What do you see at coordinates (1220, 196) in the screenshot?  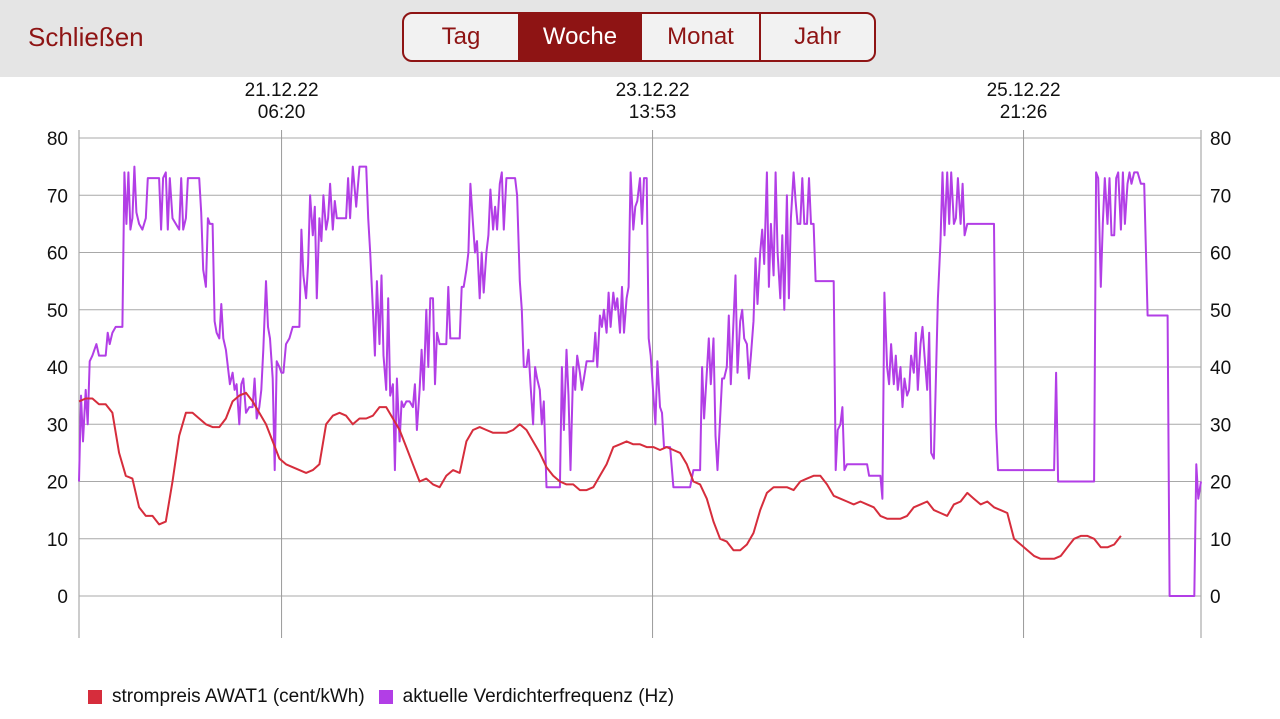 I see `y-tick-right-70: 70` at bounding box center [1220, 196].